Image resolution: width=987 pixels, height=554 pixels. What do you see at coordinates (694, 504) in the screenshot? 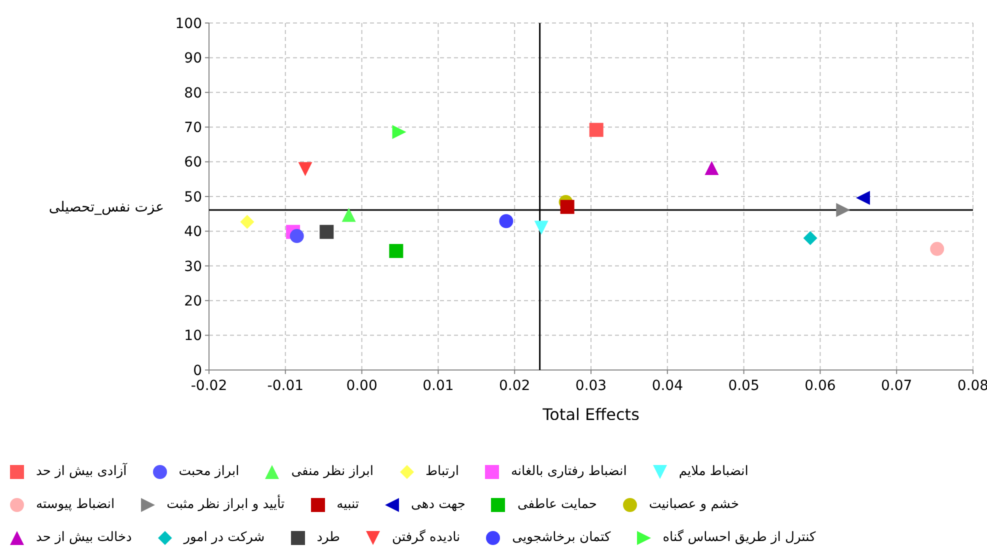
I see `legend-label: خشم و عصبانیت` at bounding box center [694, 504].